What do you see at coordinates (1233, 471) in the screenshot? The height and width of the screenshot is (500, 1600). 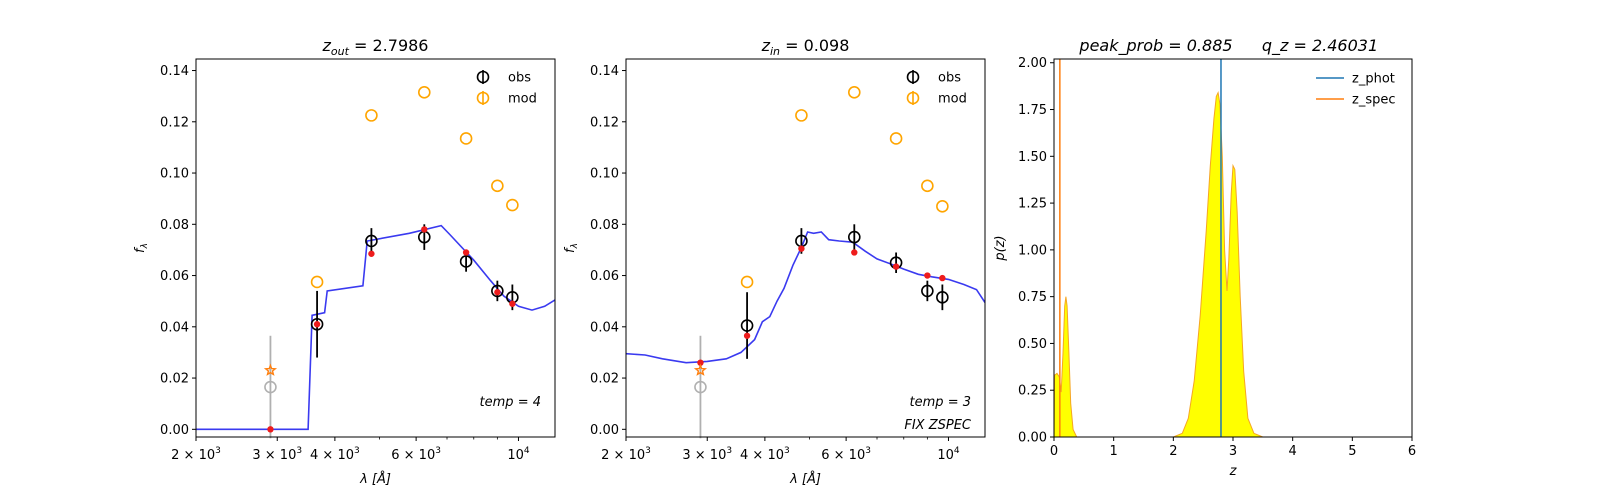 I see `x-axis-label: z` at bounding box center [1233, 471].